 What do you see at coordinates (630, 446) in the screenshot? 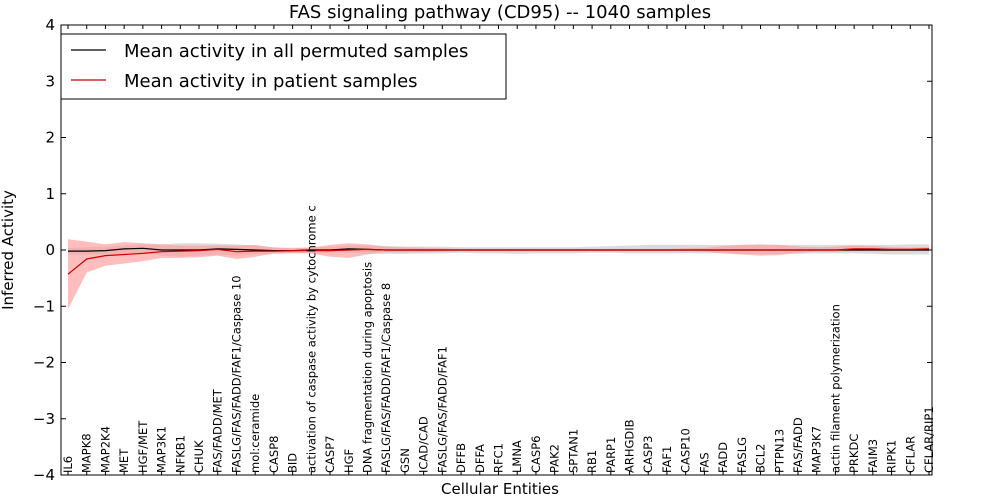
I see `x-category-label: ARHGDIB` at bounding box center [630, 446].